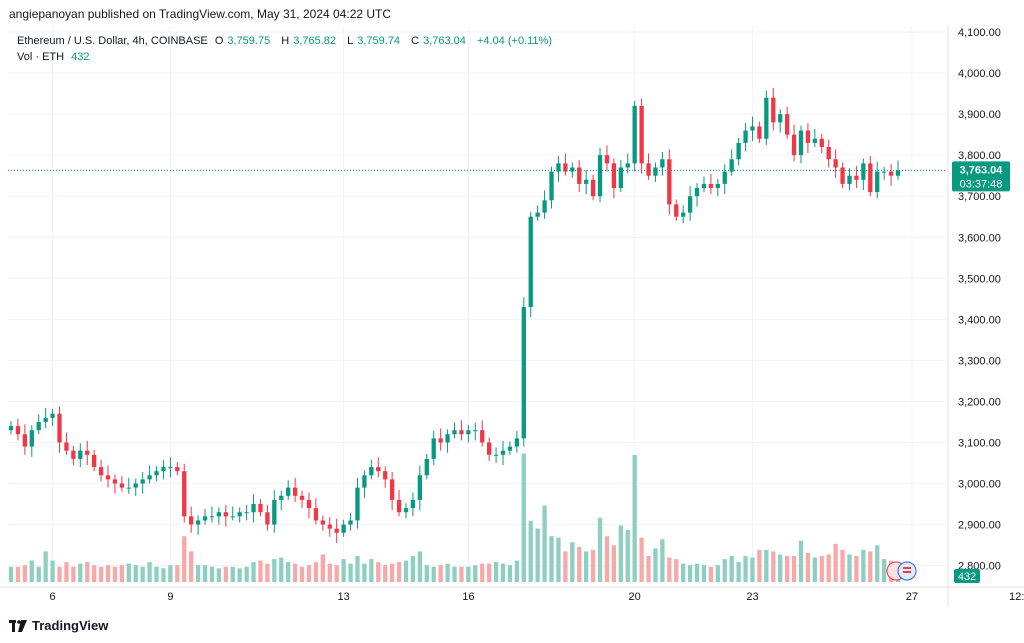 This screenshot has height=643, width=1024. I want to click on last-price-tag, so click(981, 176).